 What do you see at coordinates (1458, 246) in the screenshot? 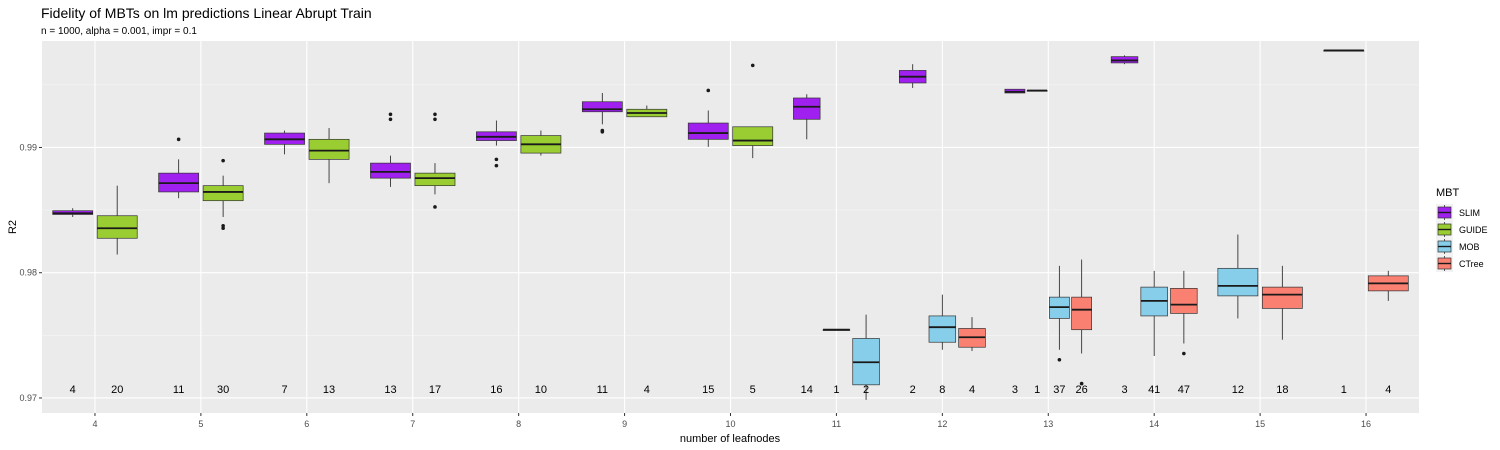
I see `legend-item-mob: MOB` at bounding box center [1458, 246].